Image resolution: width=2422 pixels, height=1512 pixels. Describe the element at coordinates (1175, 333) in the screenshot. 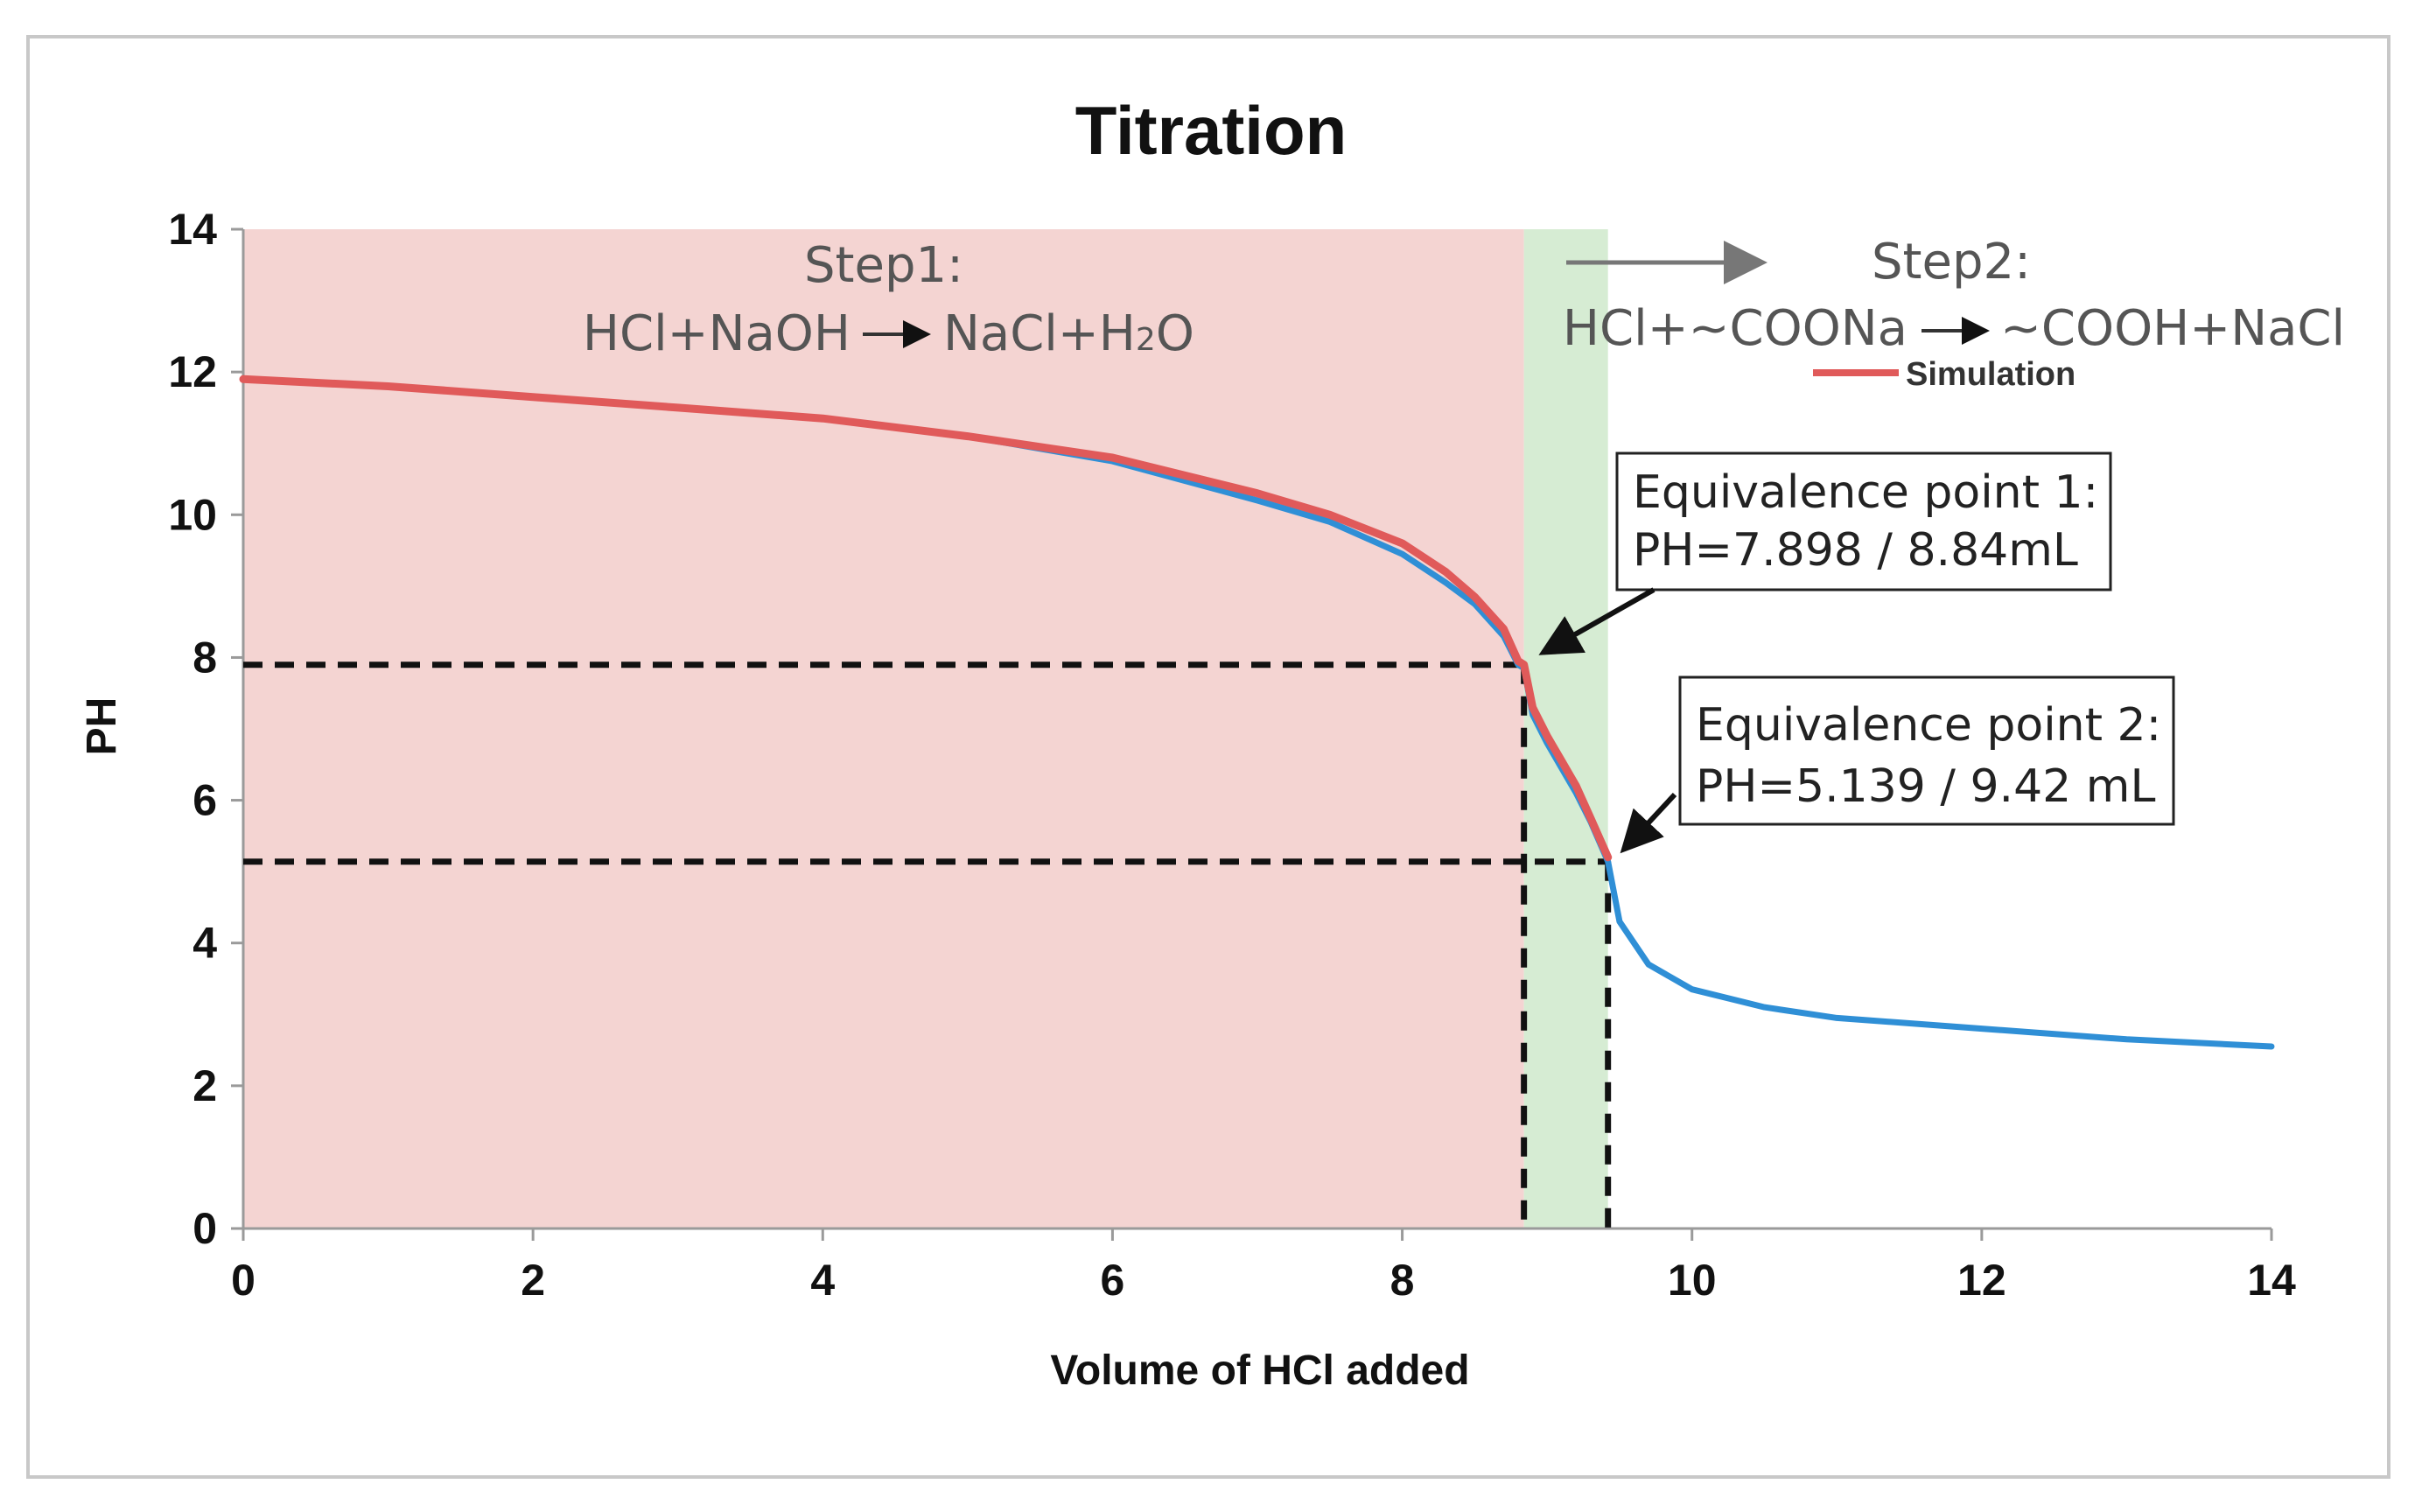

I see `step1-products-tail: O` at that location.